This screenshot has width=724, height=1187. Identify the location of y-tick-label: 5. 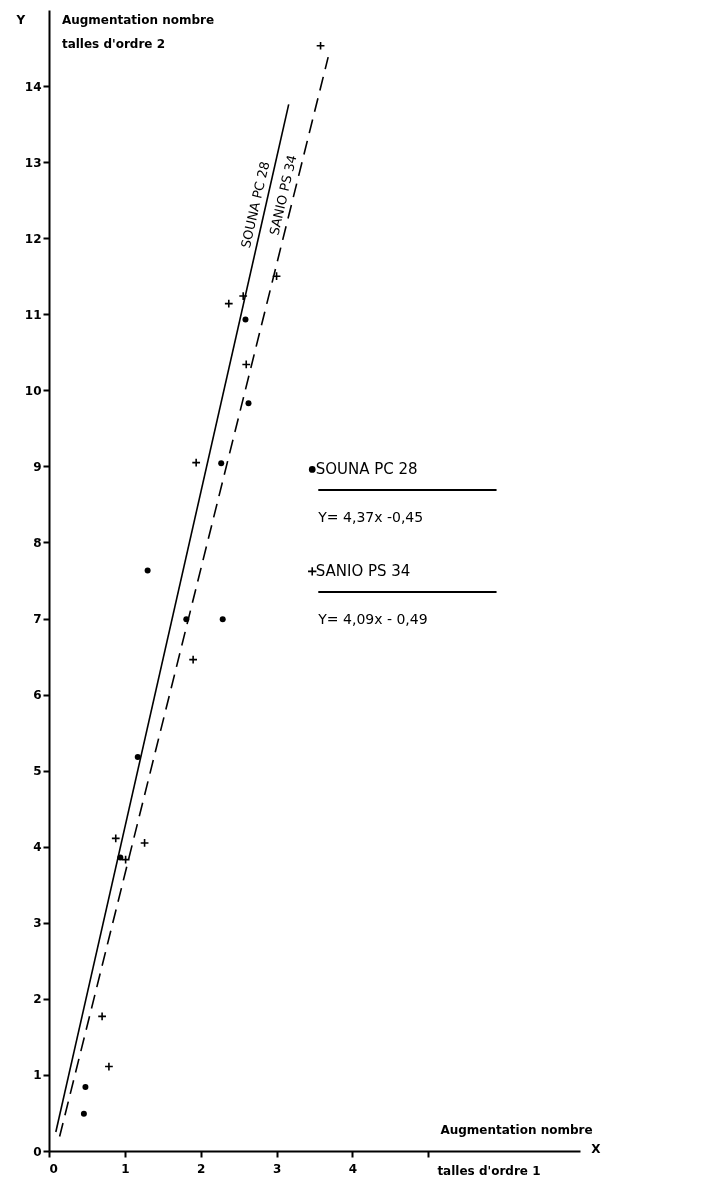
(37, 771).